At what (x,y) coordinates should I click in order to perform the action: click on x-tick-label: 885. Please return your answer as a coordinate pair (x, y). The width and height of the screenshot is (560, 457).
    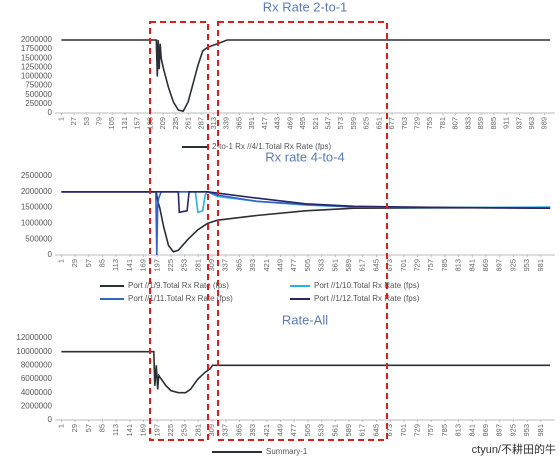
    Looking at the image, I should click on (493, 123).